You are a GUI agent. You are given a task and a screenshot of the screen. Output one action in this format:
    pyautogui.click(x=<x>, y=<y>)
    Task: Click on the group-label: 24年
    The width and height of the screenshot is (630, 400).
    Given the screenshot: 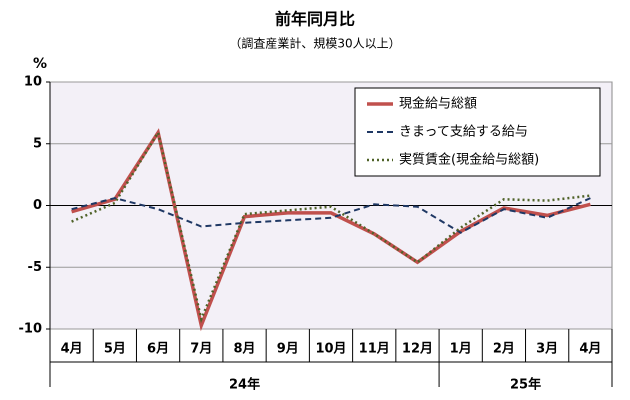 What is the action you would take?
    pyautogui.click(x=244, y=385)
    